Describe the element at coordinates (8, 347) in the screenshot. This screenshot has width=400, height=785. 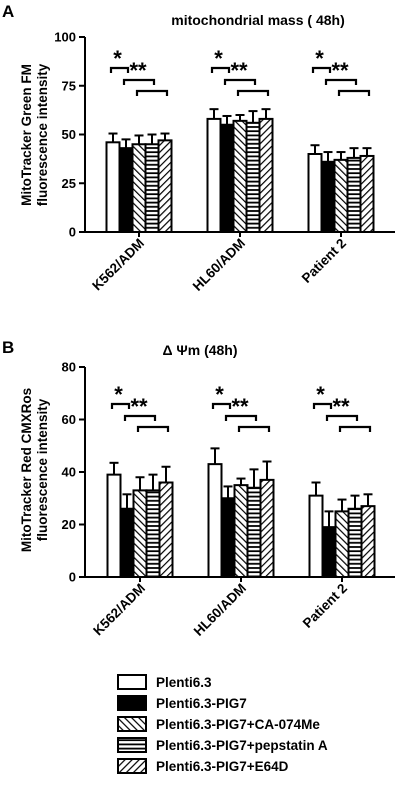
I see `panel-b-letter: B` at that location.